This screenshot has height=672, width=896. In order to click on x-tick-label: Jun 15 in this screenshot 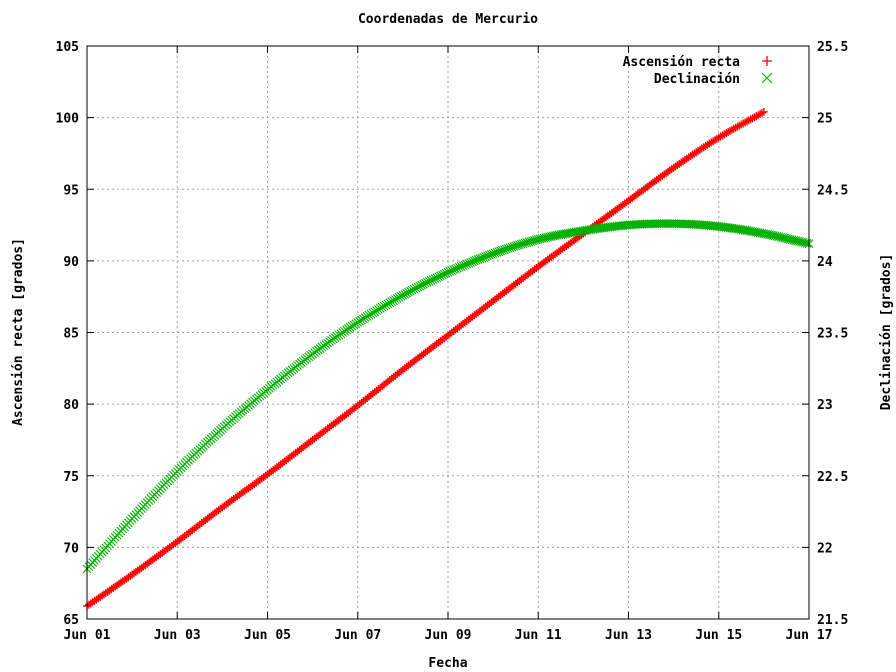, I will do `click(718, 635)`.